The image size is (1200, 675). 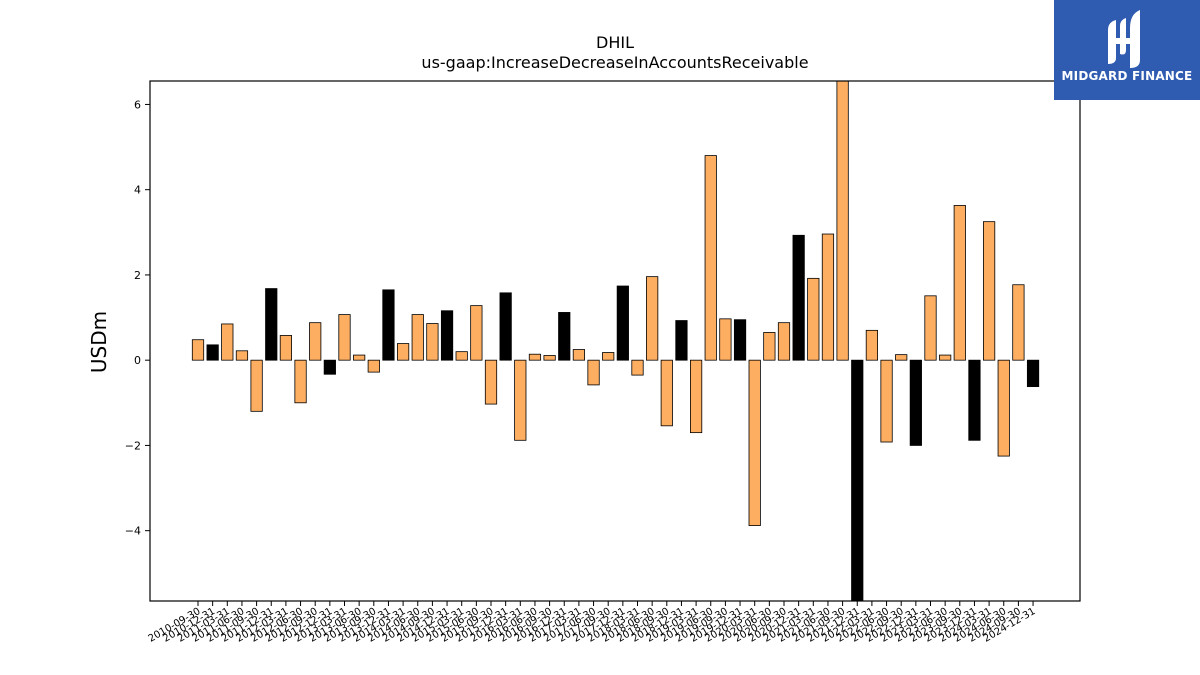 What do you see at coordinates (1127, 76) in the screenshot?
I see `logo-text: MIDGARD FINANCE` at bounding box center [1127, 76].